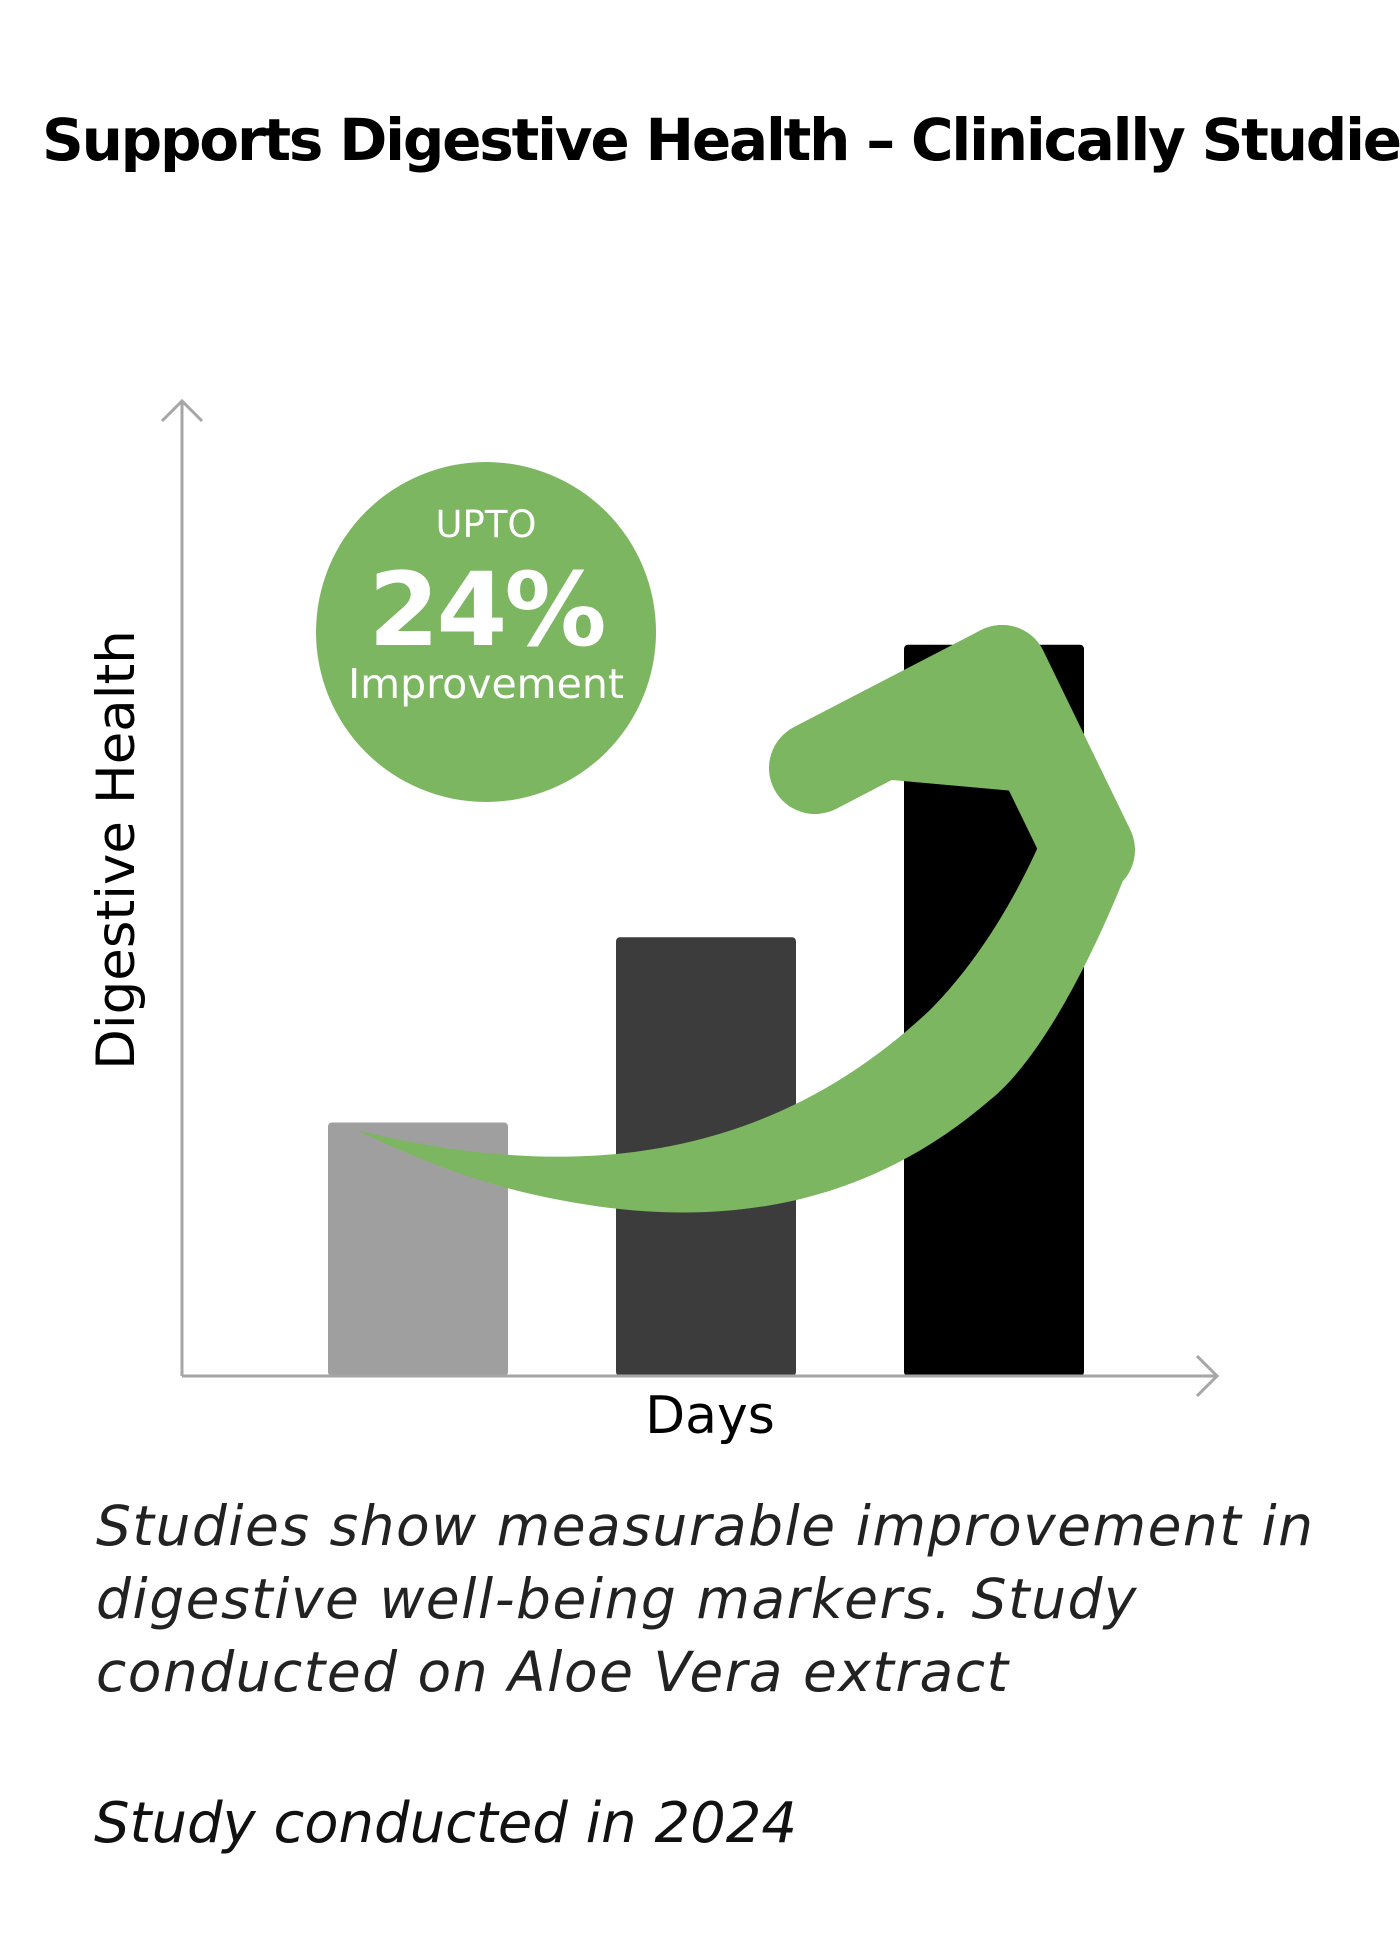 This screenshot has height=1960, width=1400. What do you see at coordinates (485, 610) in the screenshot?
I see `badge-value-text: 24%` at bounding box center [485, 610].